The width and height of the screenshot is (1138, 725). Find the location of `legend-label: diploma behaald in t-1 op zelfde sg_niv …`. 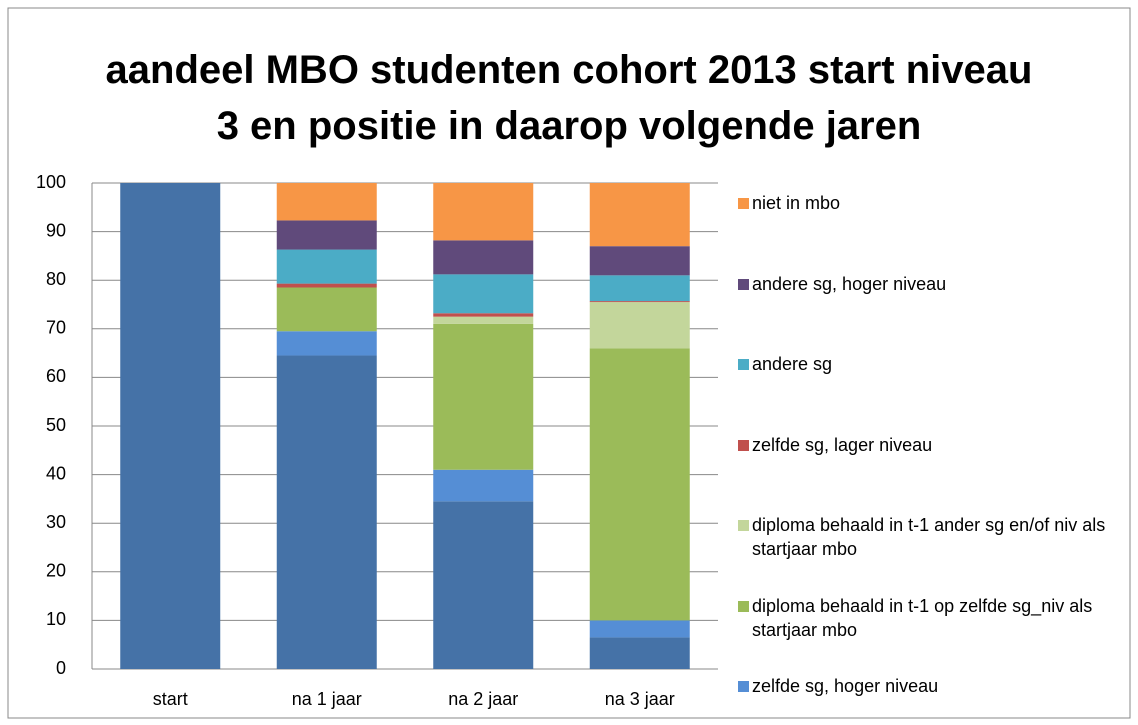

legend-label: diploma behaald in t-1 op zelfde sg_niv … is located at coordinates (922, 617).